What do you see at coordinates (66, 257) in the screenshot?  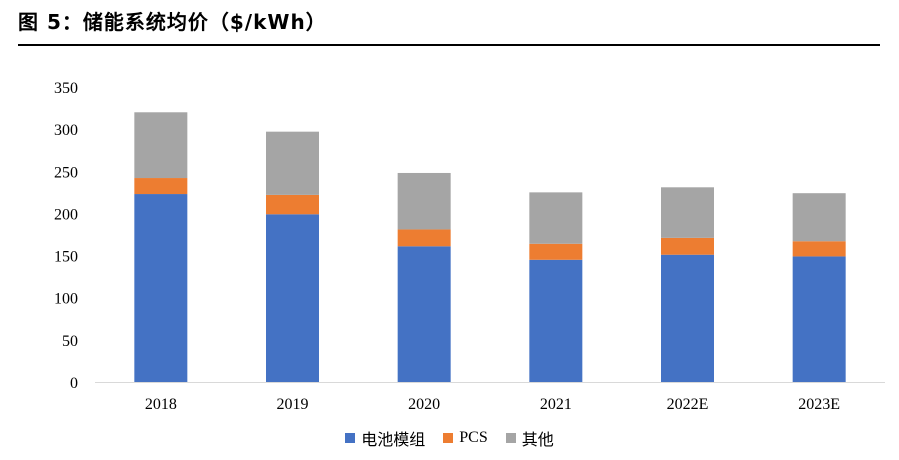 I see `y-tick-label: 150` at bounding box center [66, 257].